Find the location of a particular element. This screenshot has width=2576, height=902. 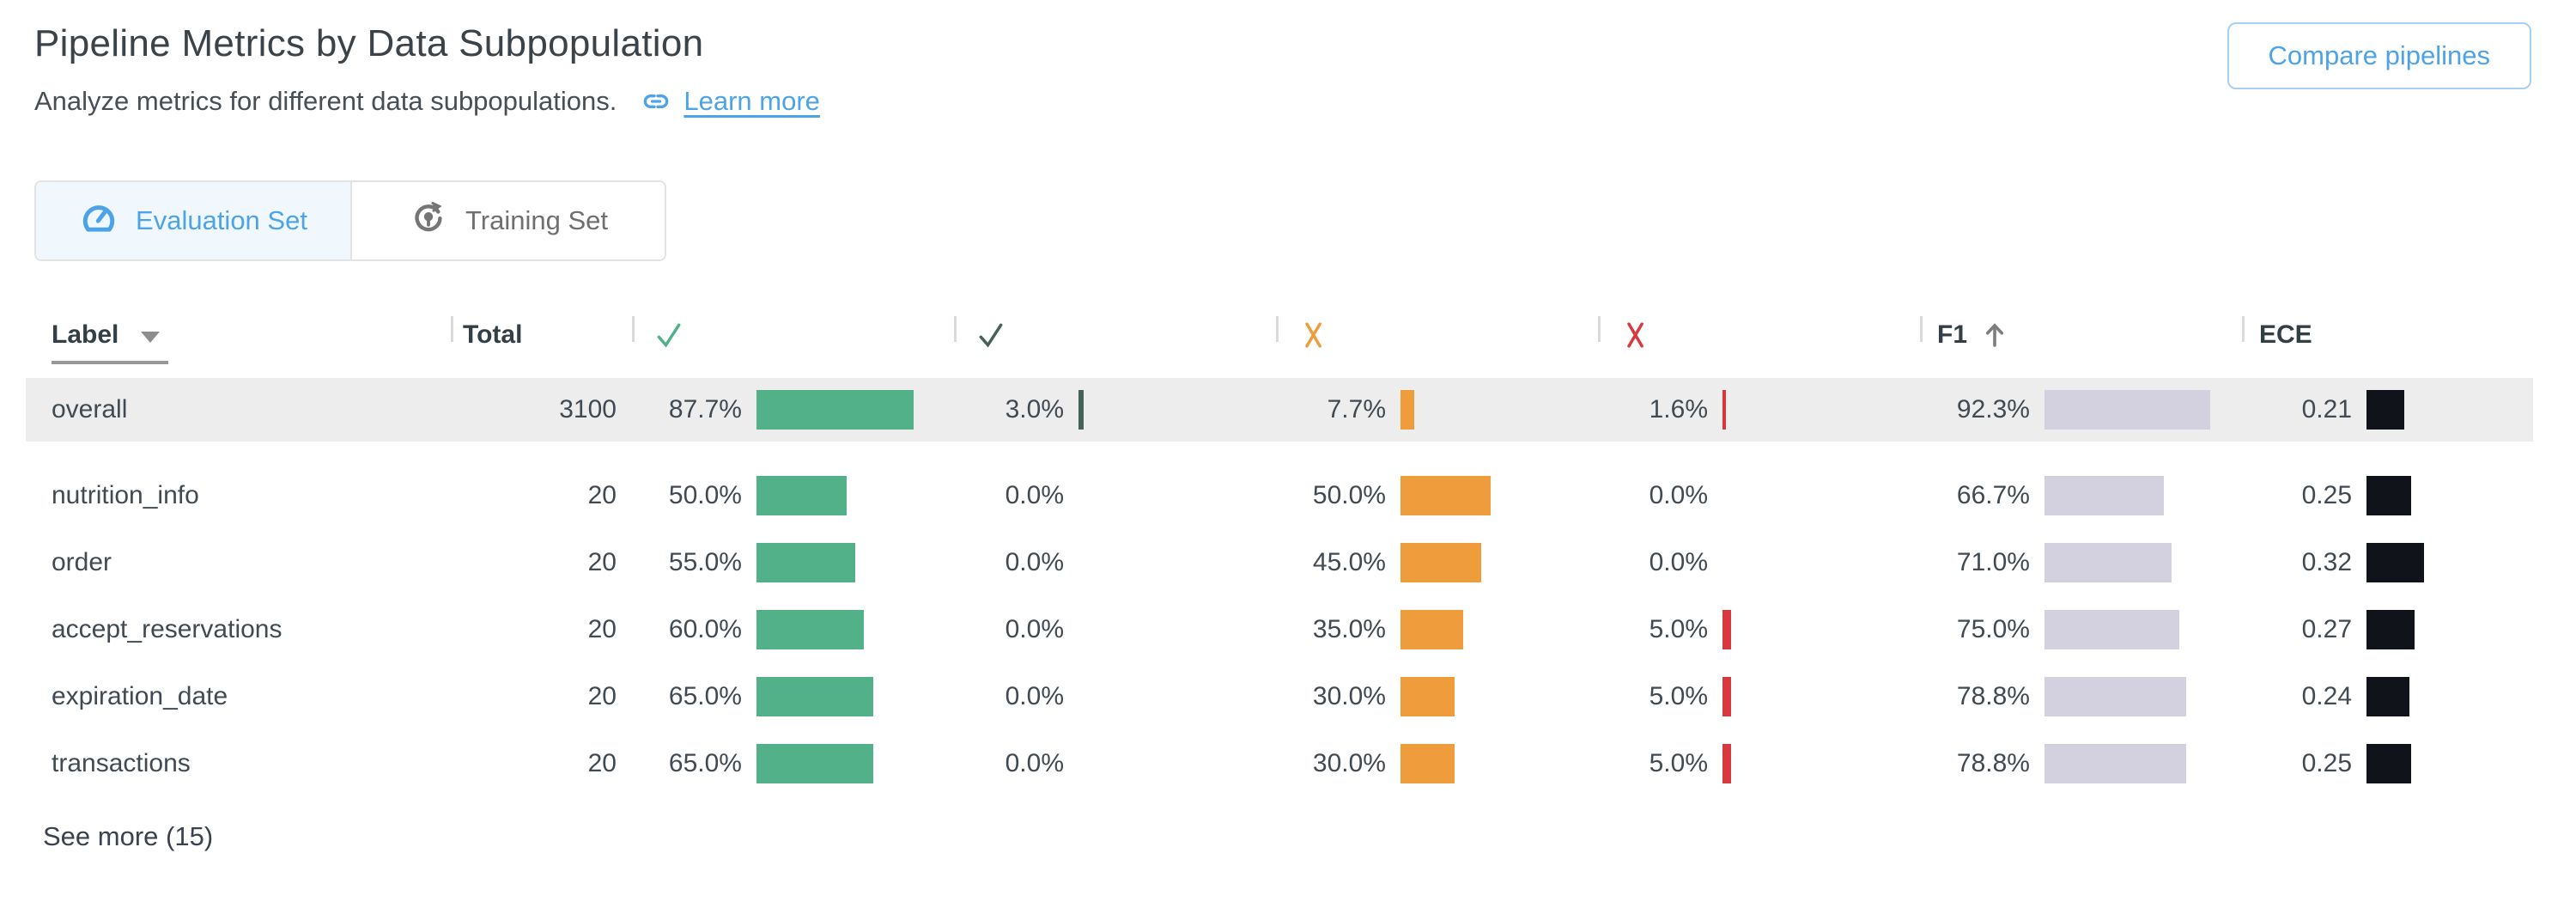

metric-cell: 1.6% is located at coordinates (1759, 410).